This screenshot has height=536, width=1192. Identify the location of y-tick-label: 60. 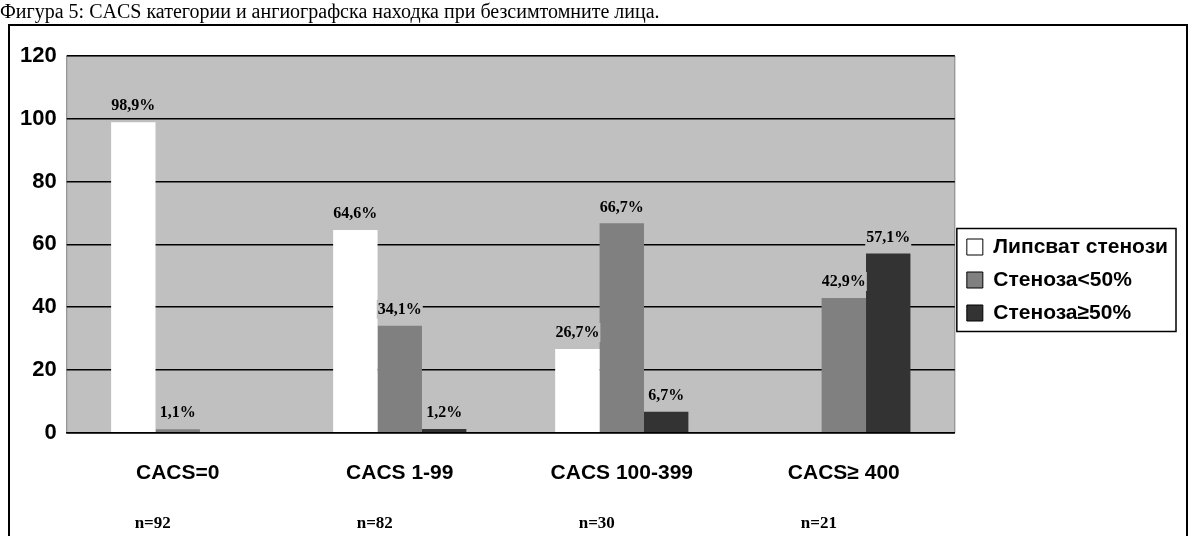
(44, 243).